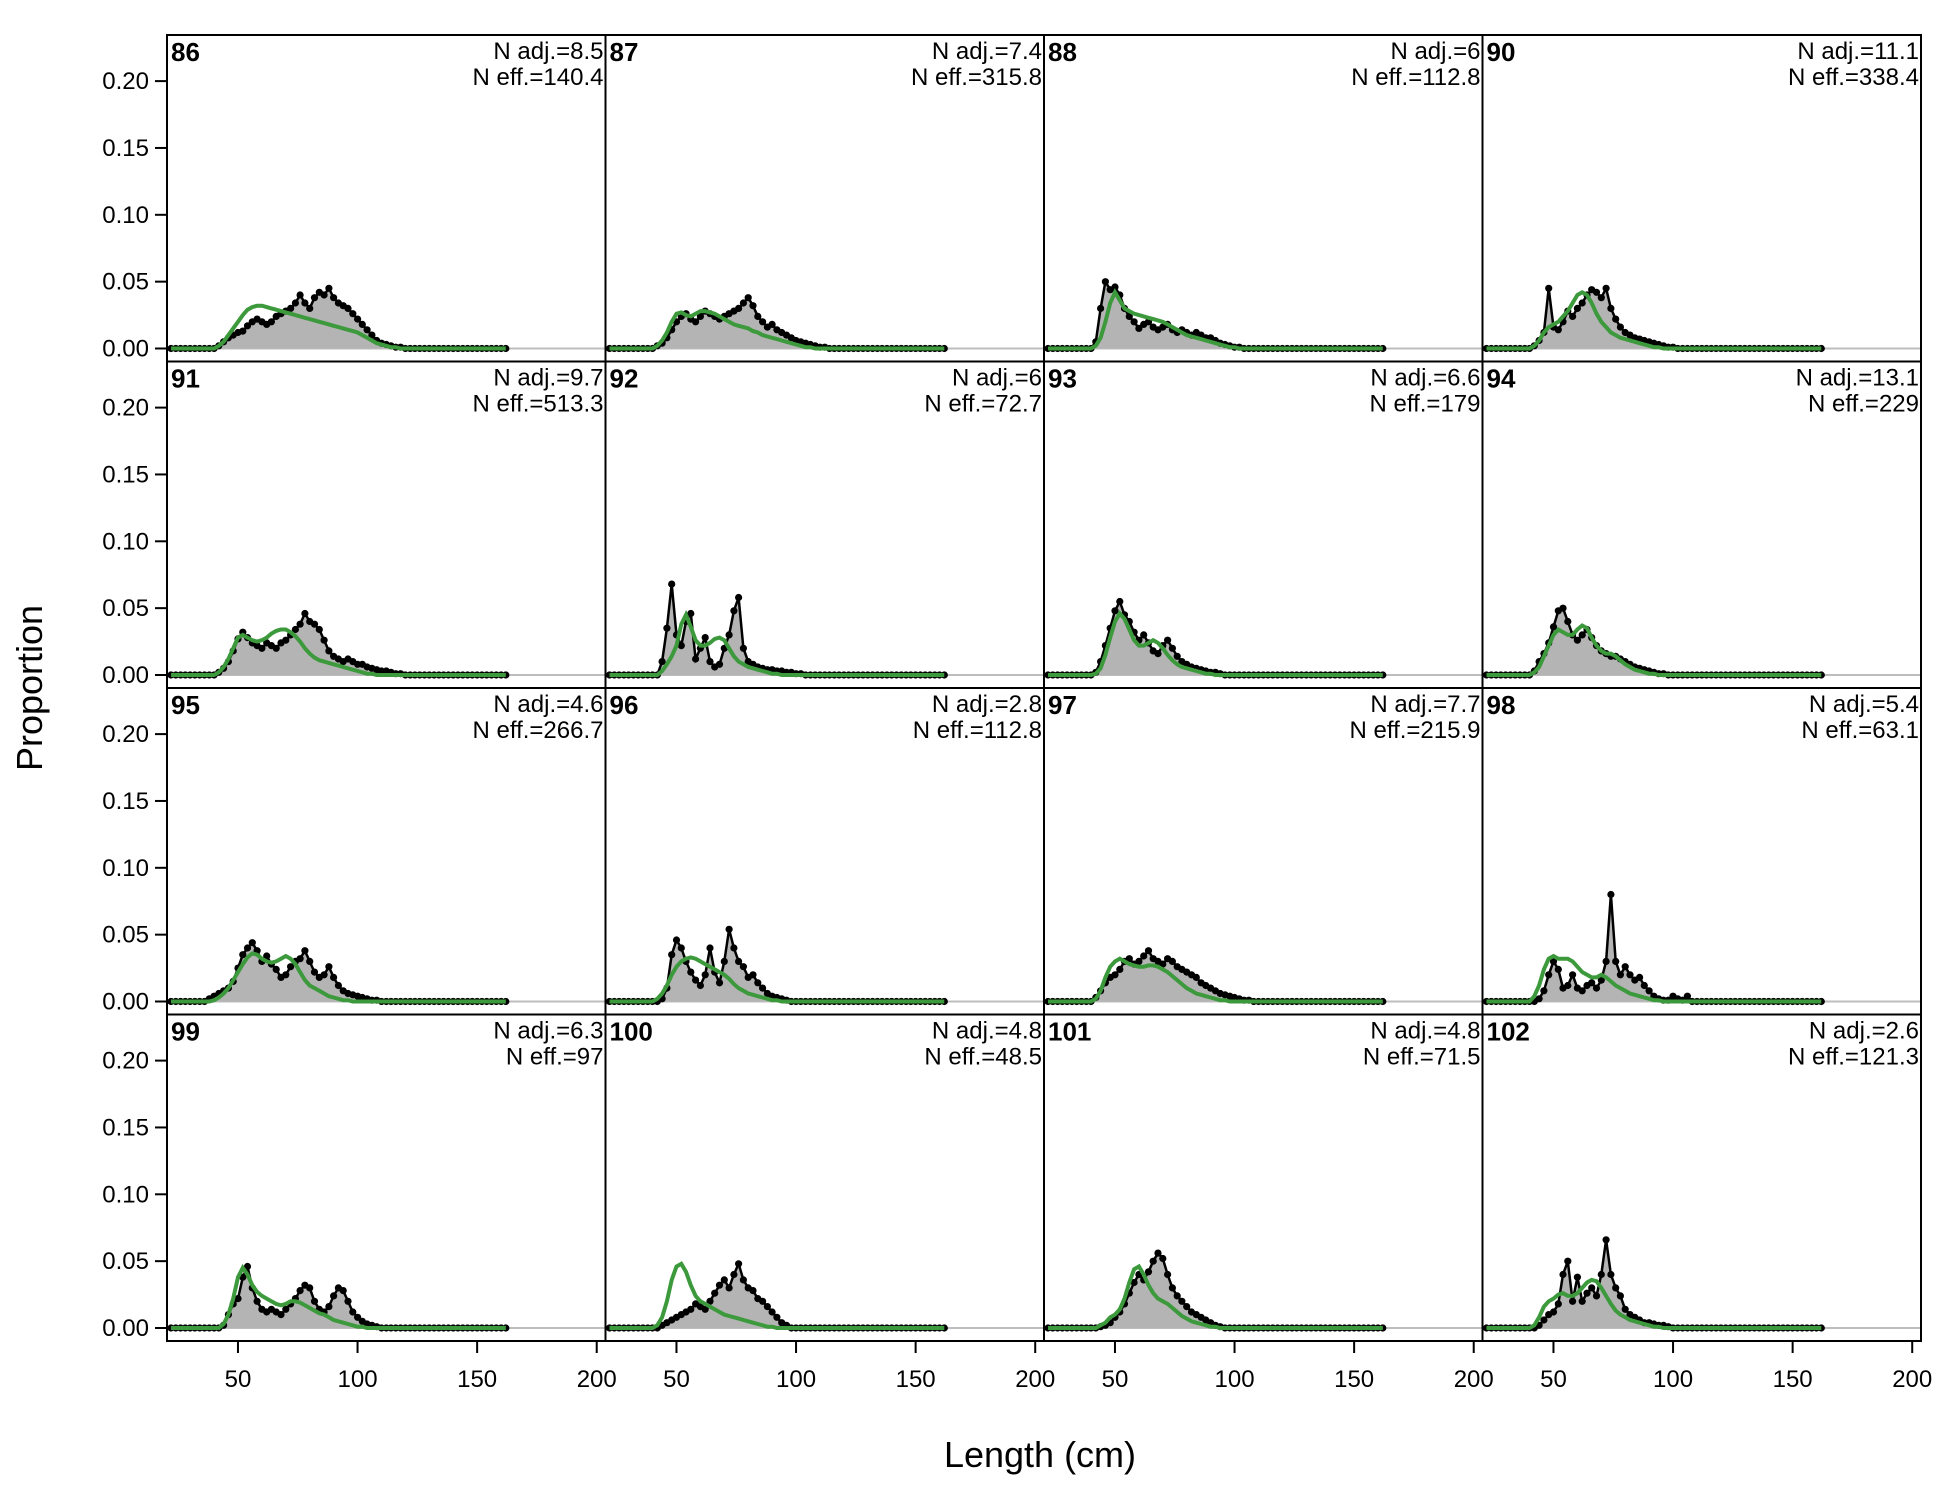 This screenshot has height=1505, width=1950. What do you see at coordinates (1425, 378) in the screenshot?
I see `n-adj-label: N adj.=6.6` at bounding box center [1425, 378].